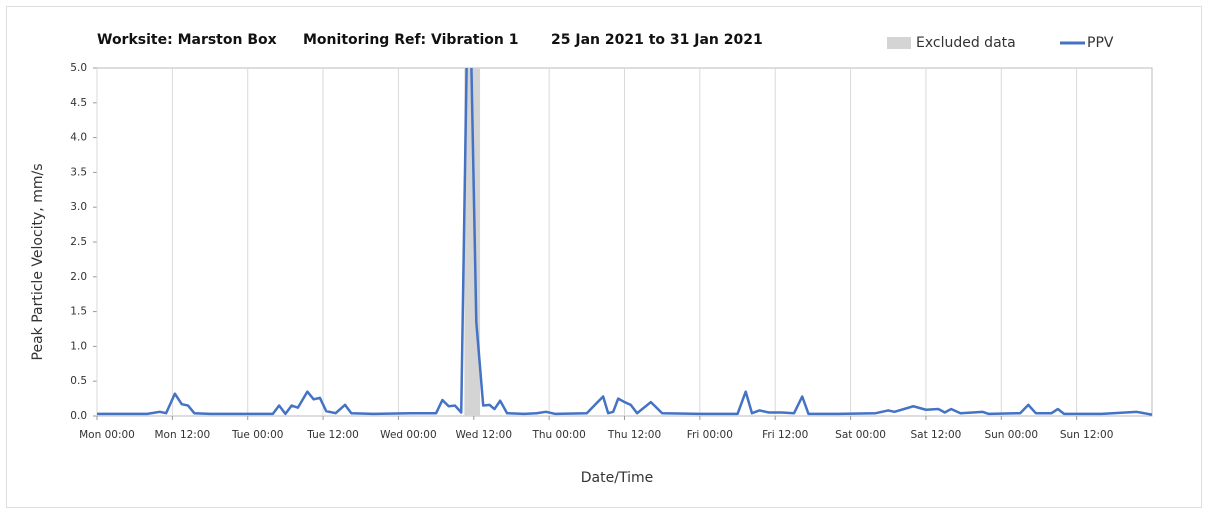  Describe the element at coordinates (187, 40) in the screenshot. I see `title-worksite: Worksite: Marston Box` at that location.